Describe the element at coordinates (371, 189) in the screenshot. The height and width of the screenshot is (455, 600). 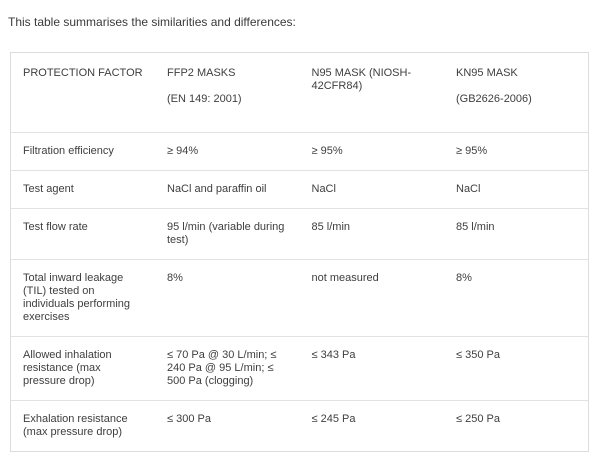
I see `cell-n95: NaCl` at that location.